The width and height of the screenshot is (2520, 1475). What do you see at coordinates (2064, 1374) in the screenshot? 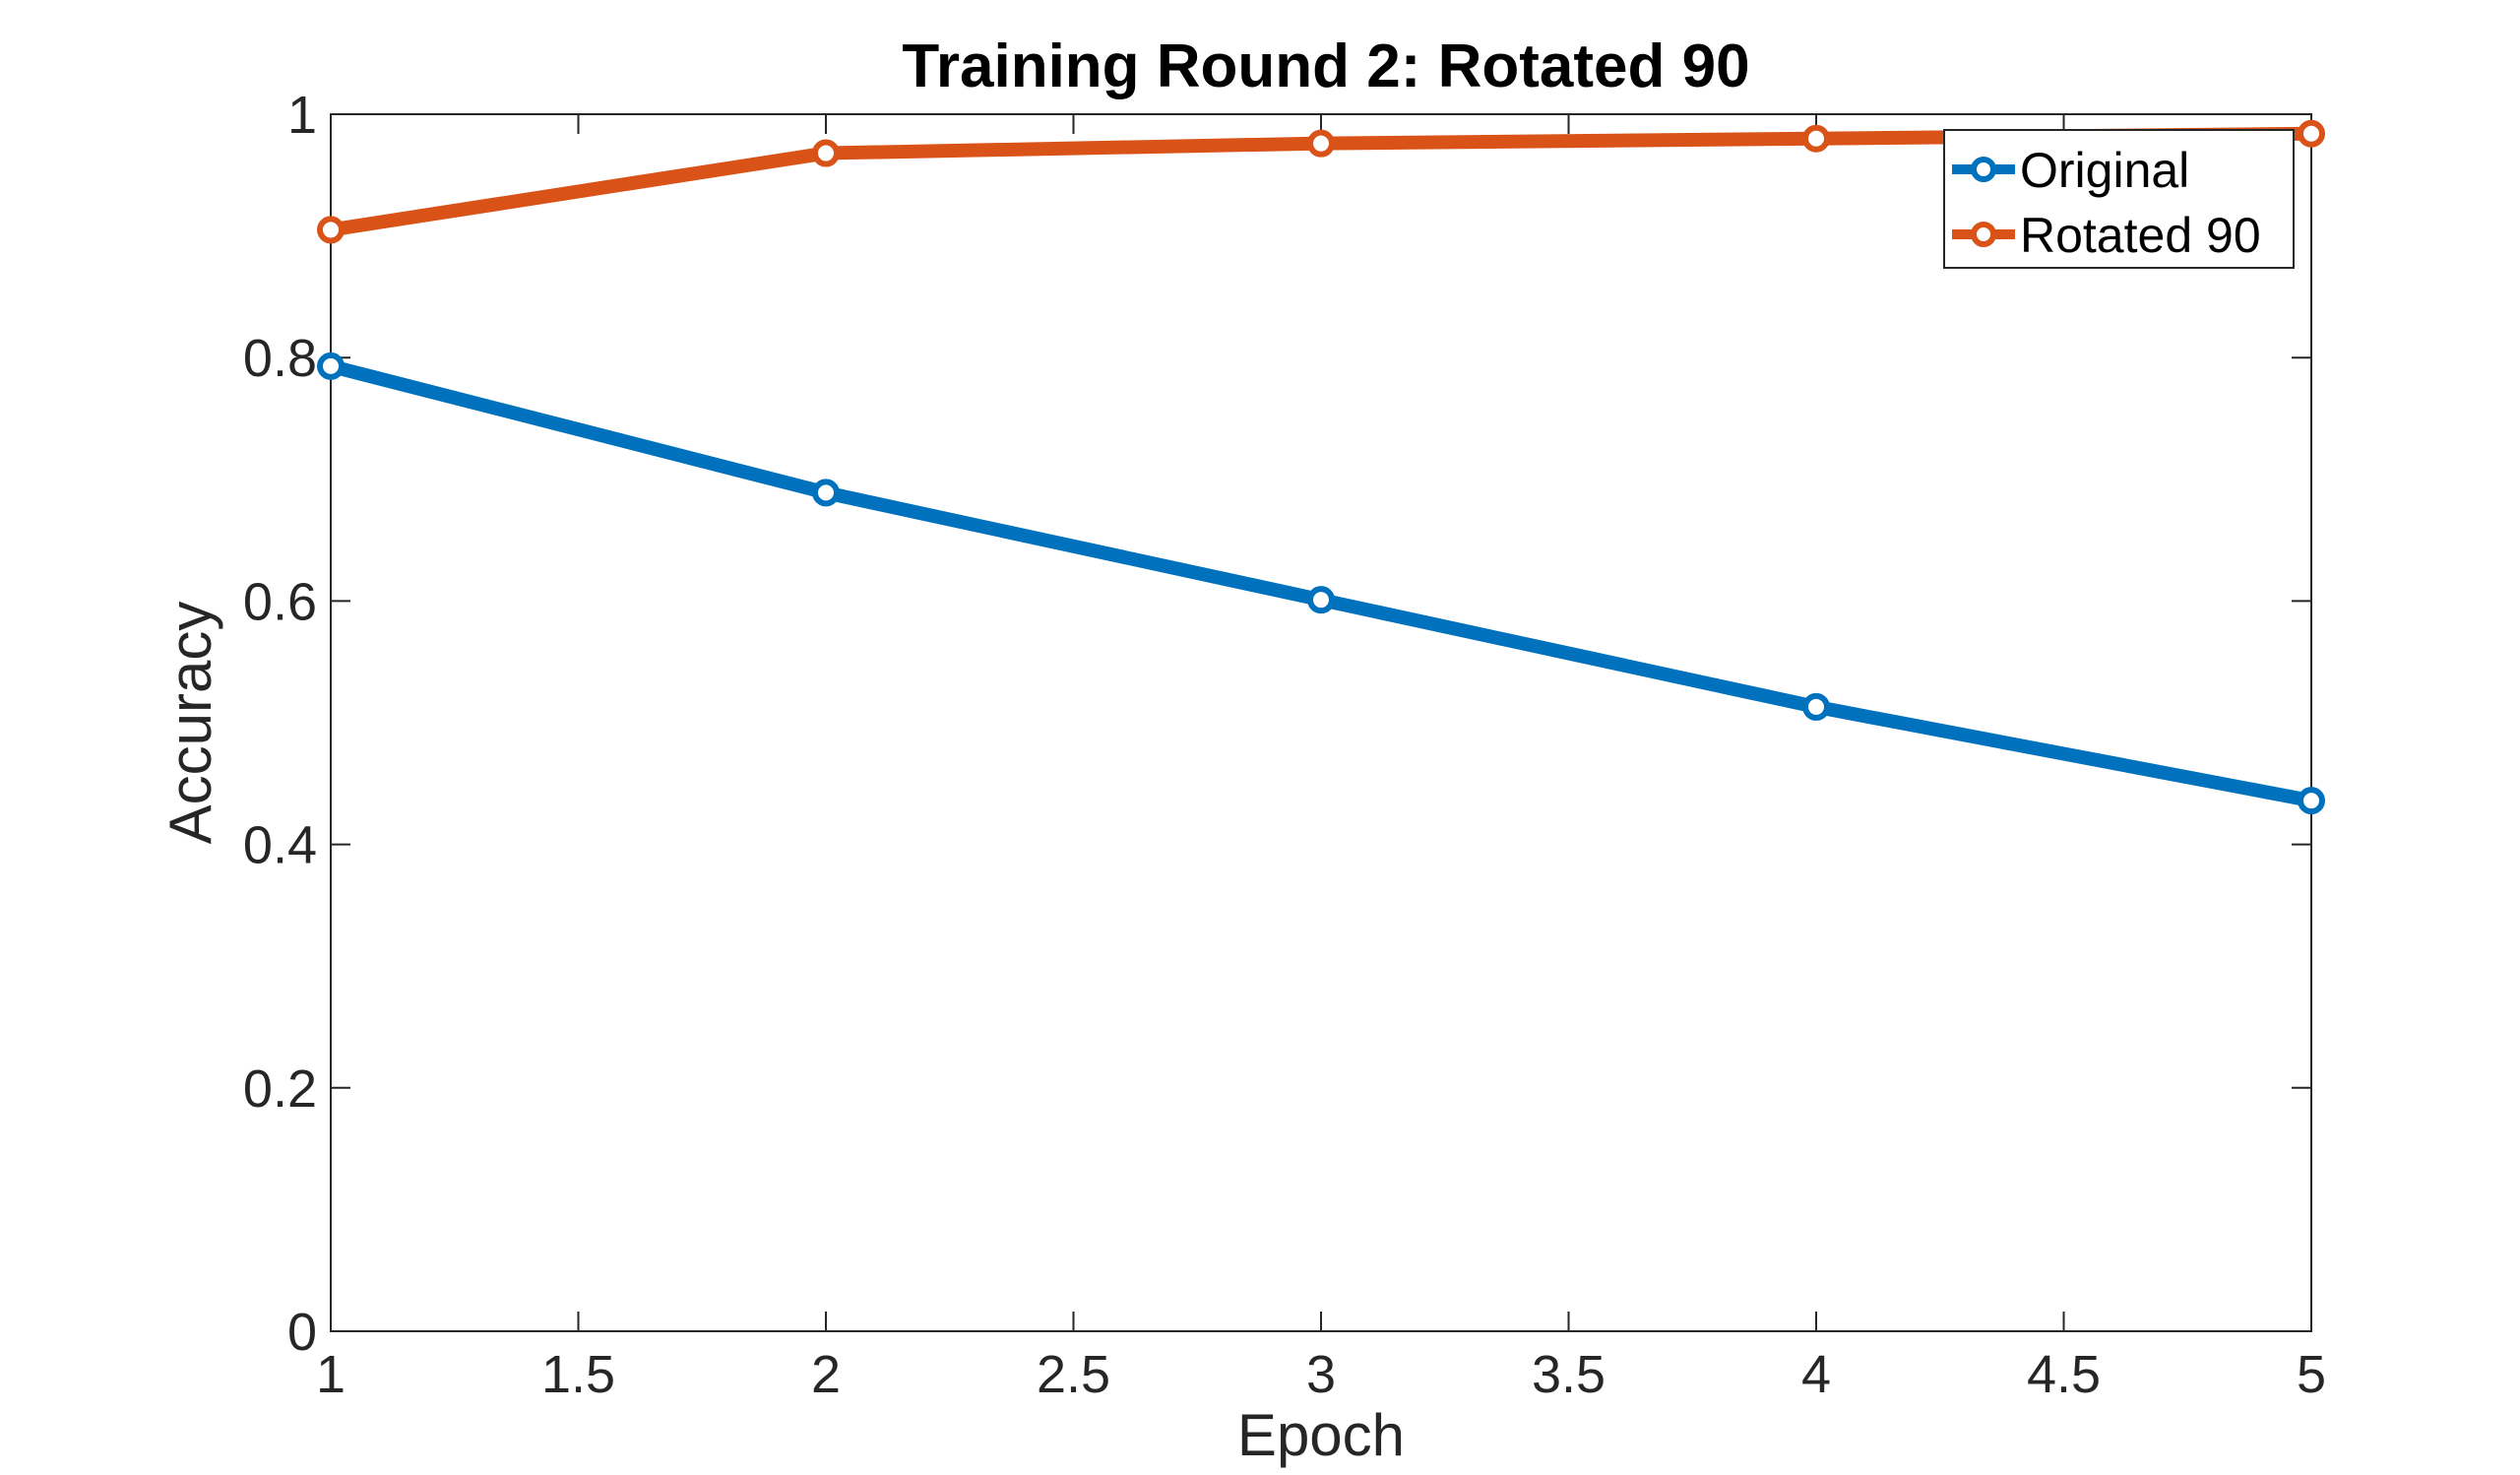
I see `x-tick-label: 4.5` at bounding box center [2064, 1374].